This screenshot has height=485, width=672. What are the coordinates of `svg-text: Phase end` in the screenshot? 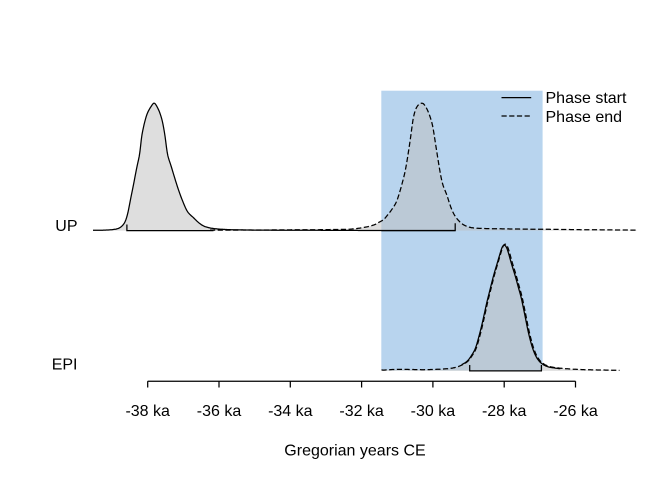 It's located at (584, 117).